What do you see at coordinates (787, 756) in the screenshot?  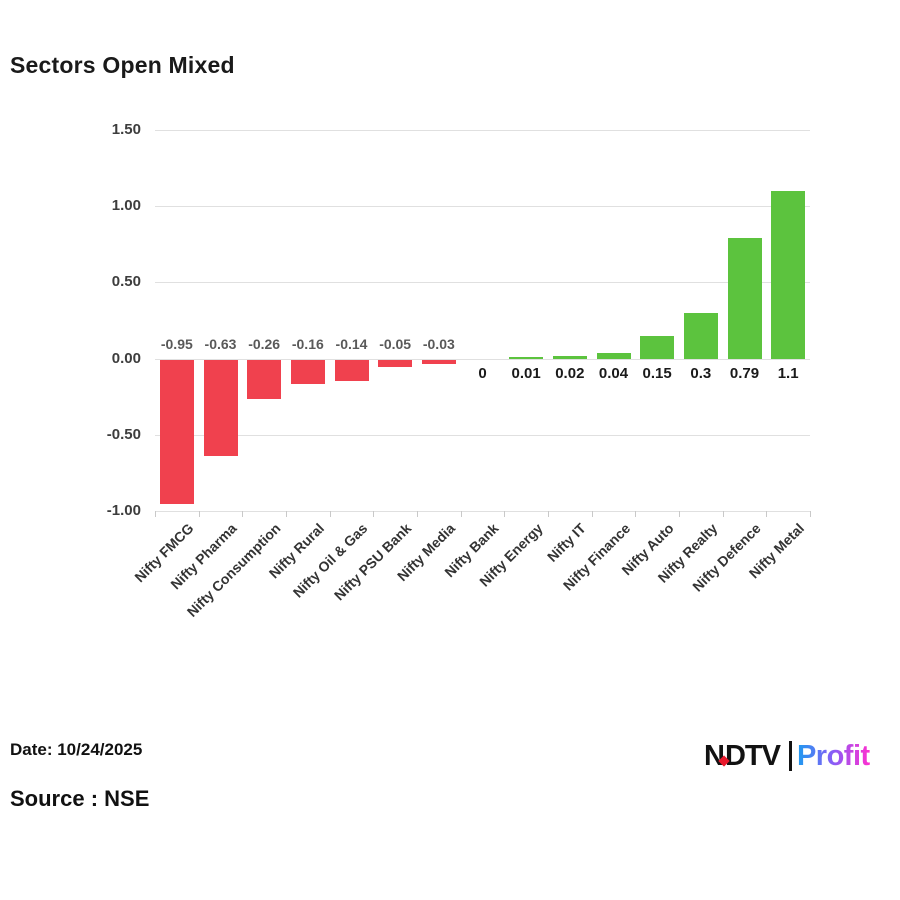 I see `ndtv-profit-logo: N DTV Profit` at bounding box center [787, 756].